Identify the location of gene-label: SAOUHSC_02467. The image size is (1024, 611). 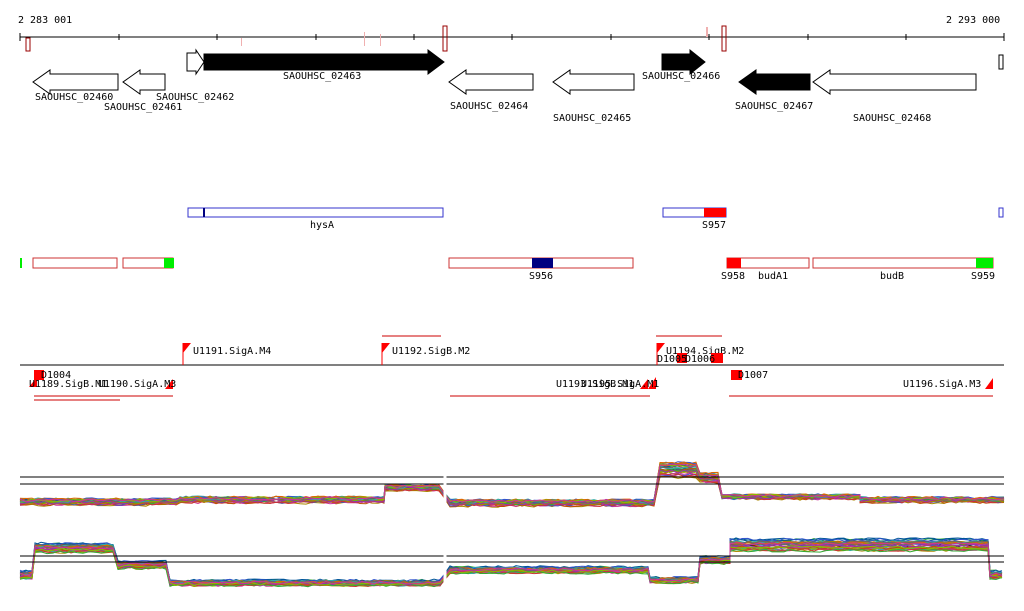
(774, 106).